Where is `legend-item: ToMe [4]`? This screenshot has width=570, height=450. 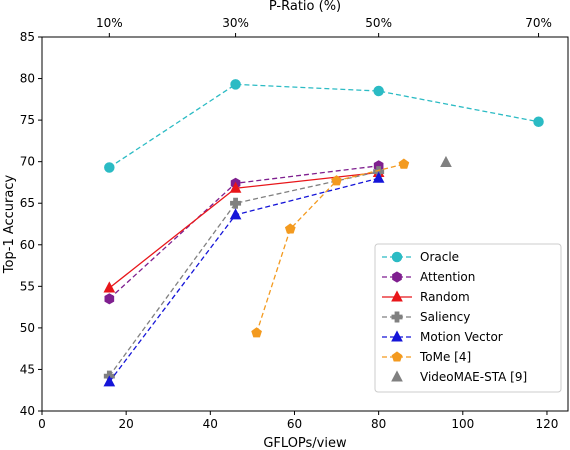 legend-item: ToMe [4] is located at coordinates (426, 357).